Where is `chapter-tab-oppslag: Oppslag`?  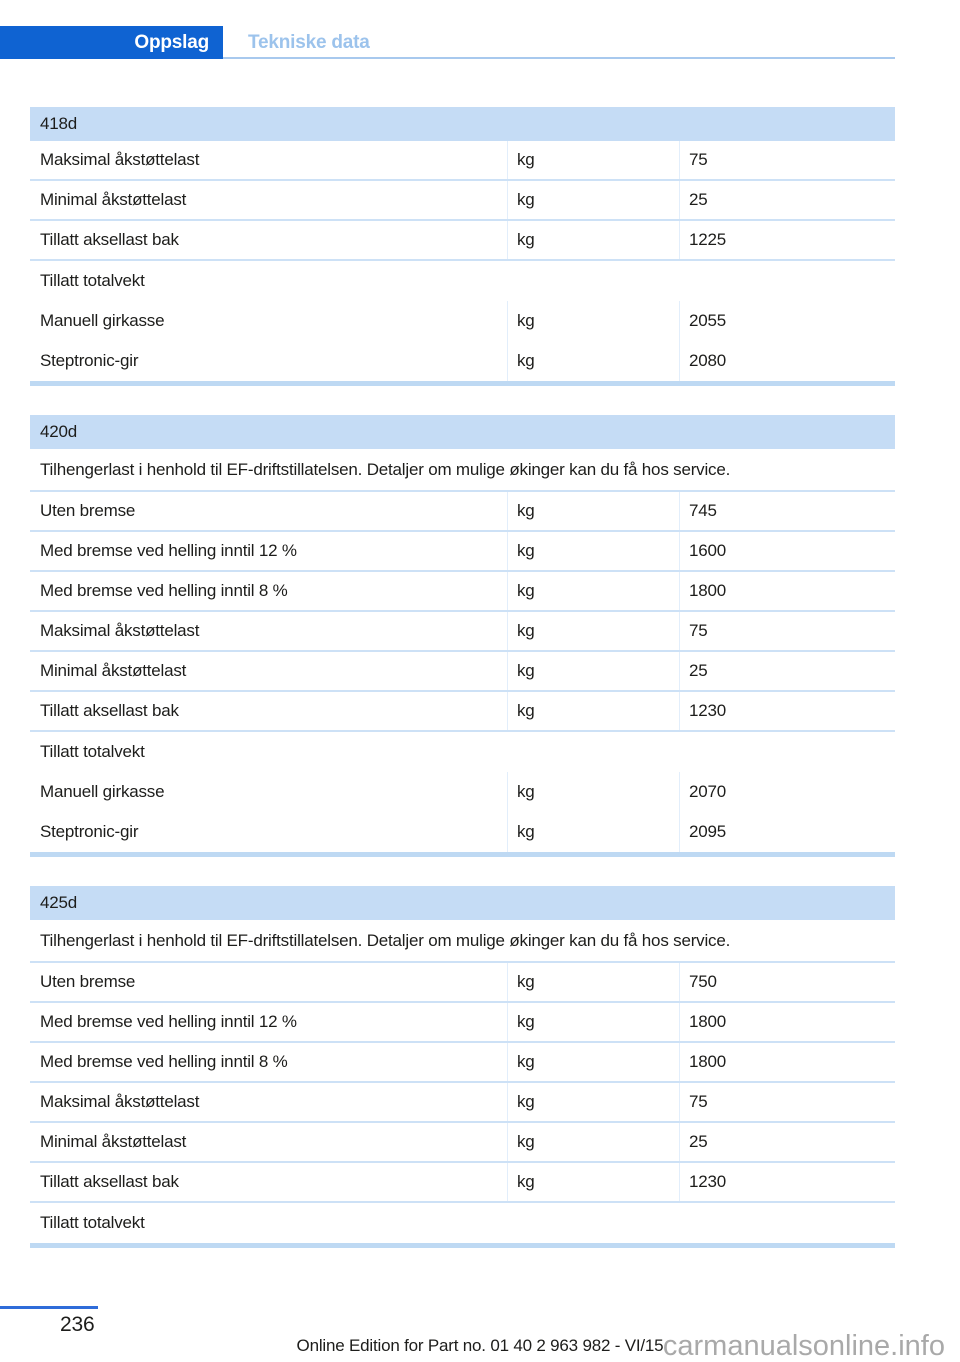
chapter-tab-oppslag: Oppslag is located at coordinates (111, 42).